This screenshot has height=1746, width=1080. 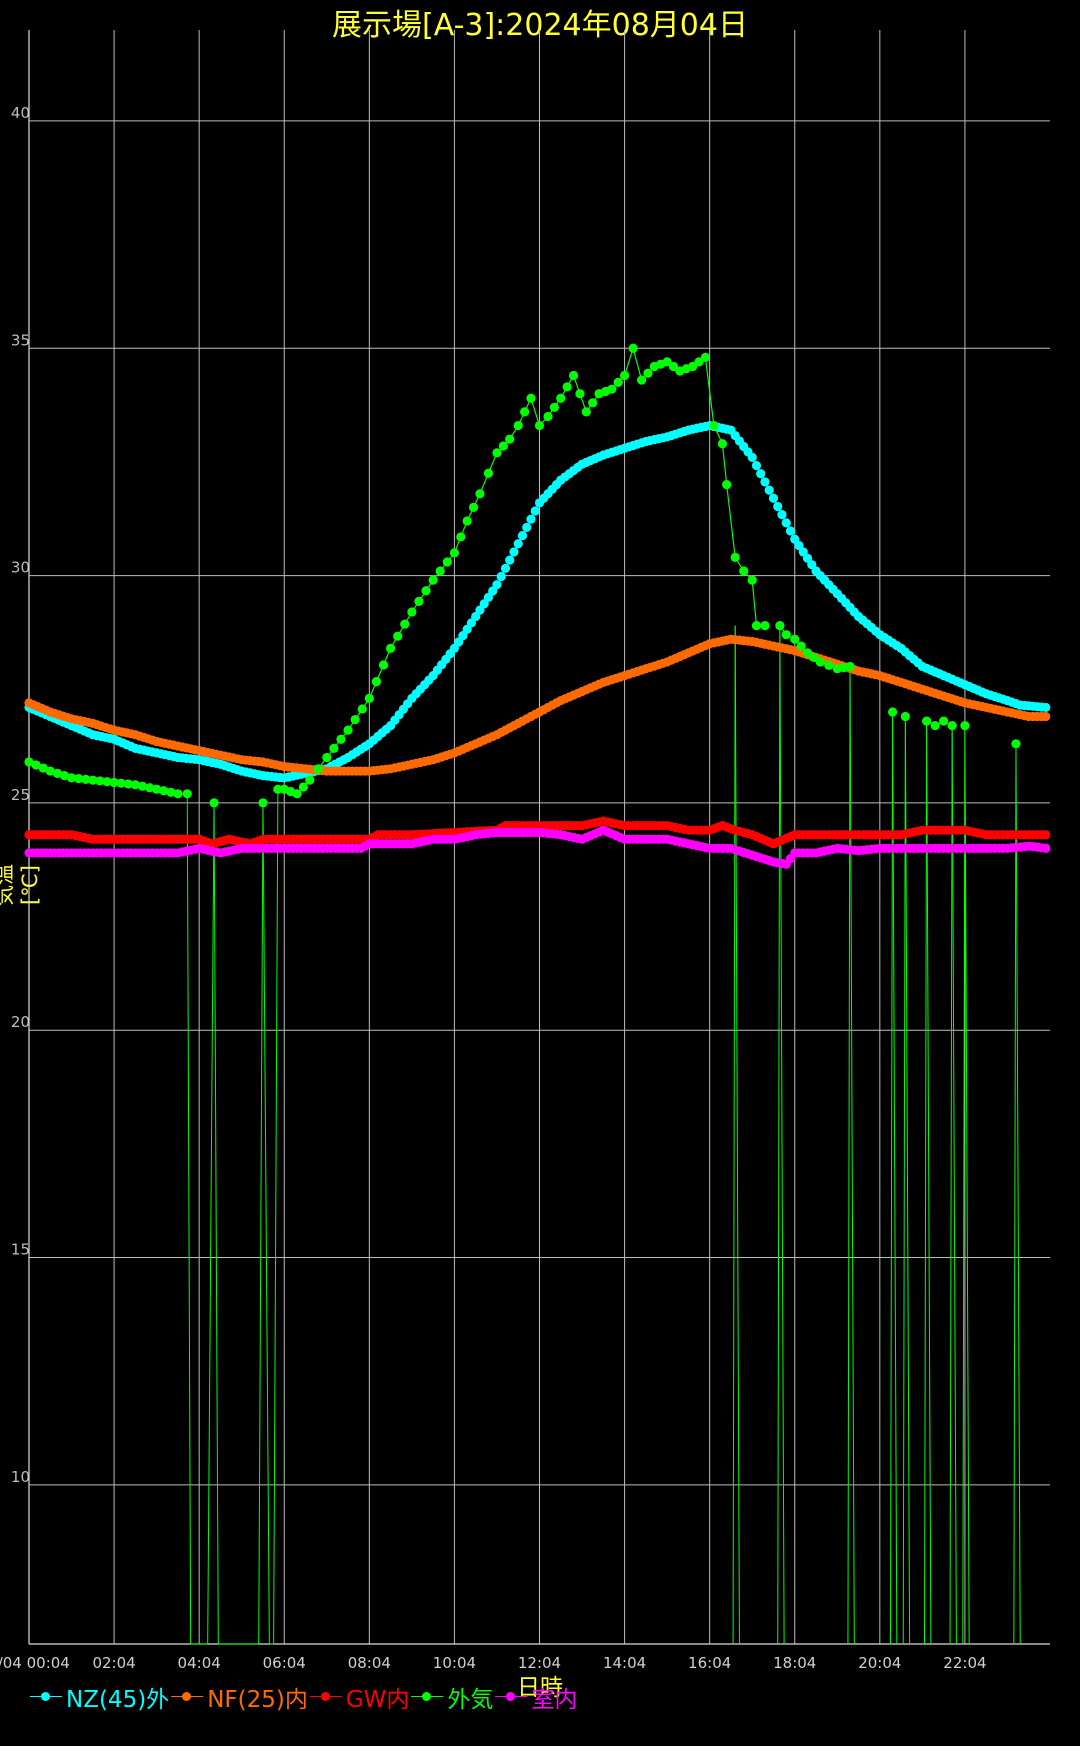 What do you see at coordinates (20, 1022) in the screenshot?
I see `y-tick-label: 20` at bounding box center [20, 1022].